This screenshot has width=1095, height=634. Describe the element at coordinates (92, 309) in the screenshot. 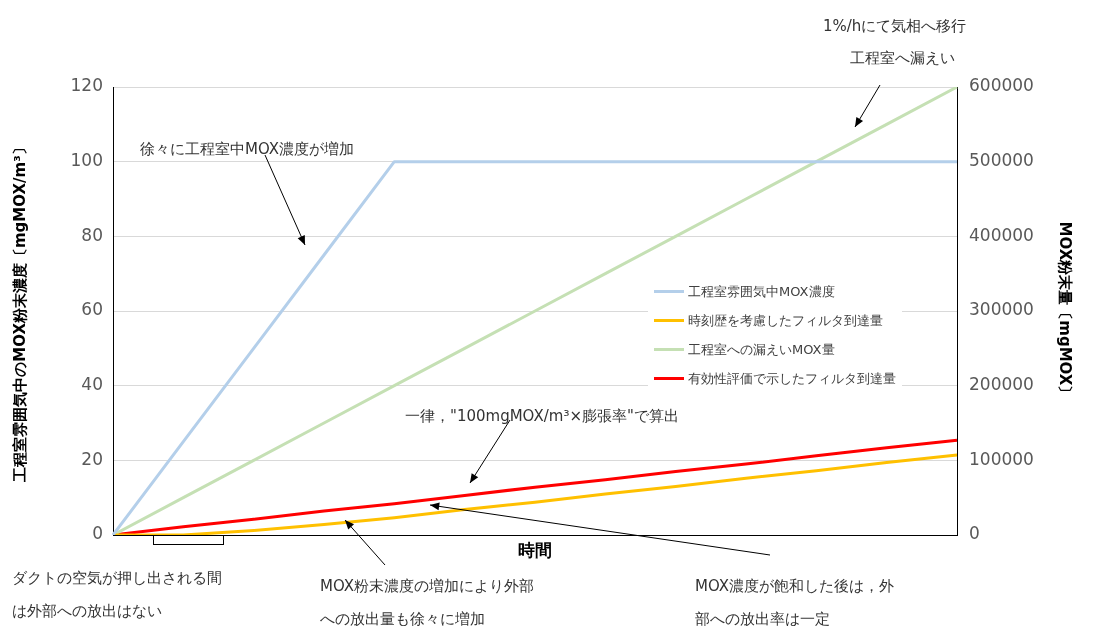

I see `y-tick-label: 60` at that location.